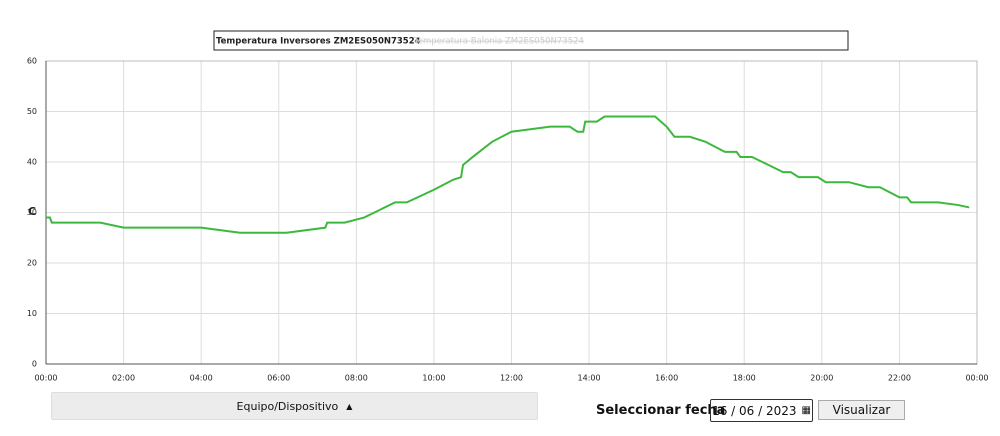 This screenshot has width=1000, height=436. I want to click on caret-icon: ▲, so click(349, 406).